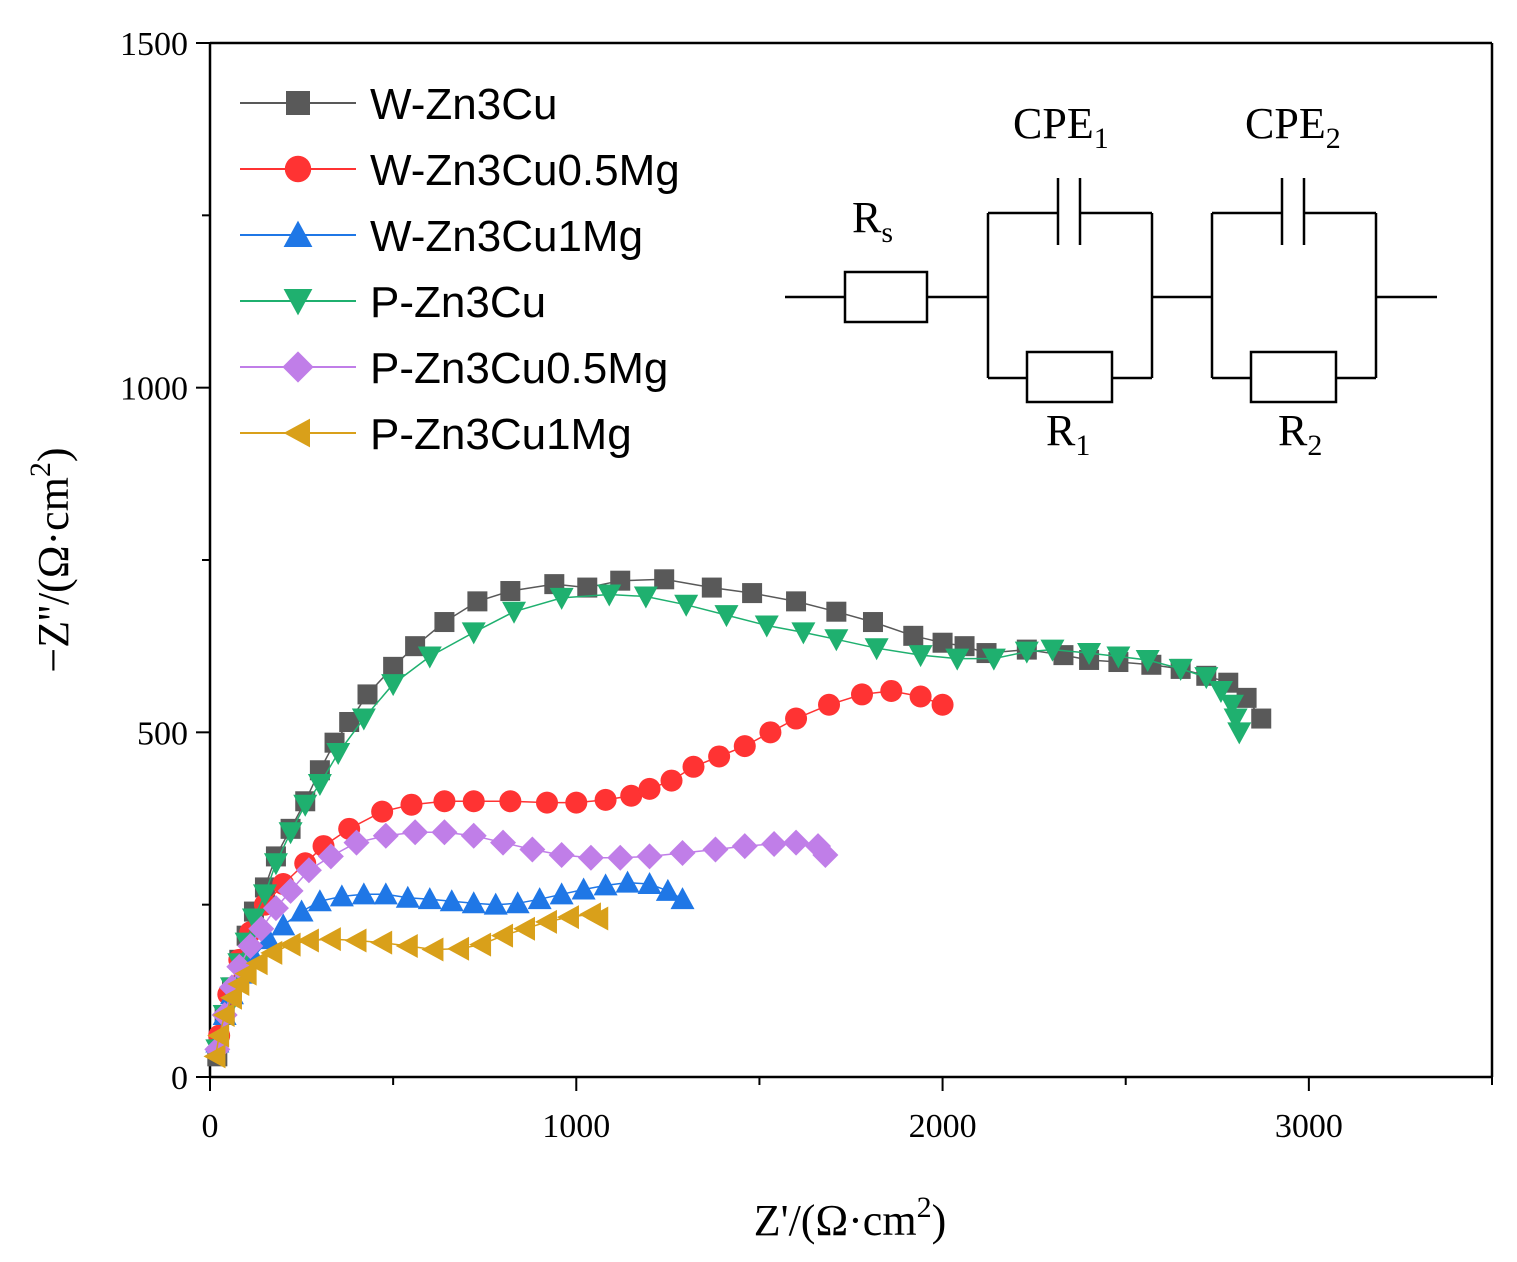 This screenshot has height=1262, width=1517. Describe the element at coordinates (458, 302) in the screenshot. I see `legend-label-3: P-Zn3Cu` at that location.